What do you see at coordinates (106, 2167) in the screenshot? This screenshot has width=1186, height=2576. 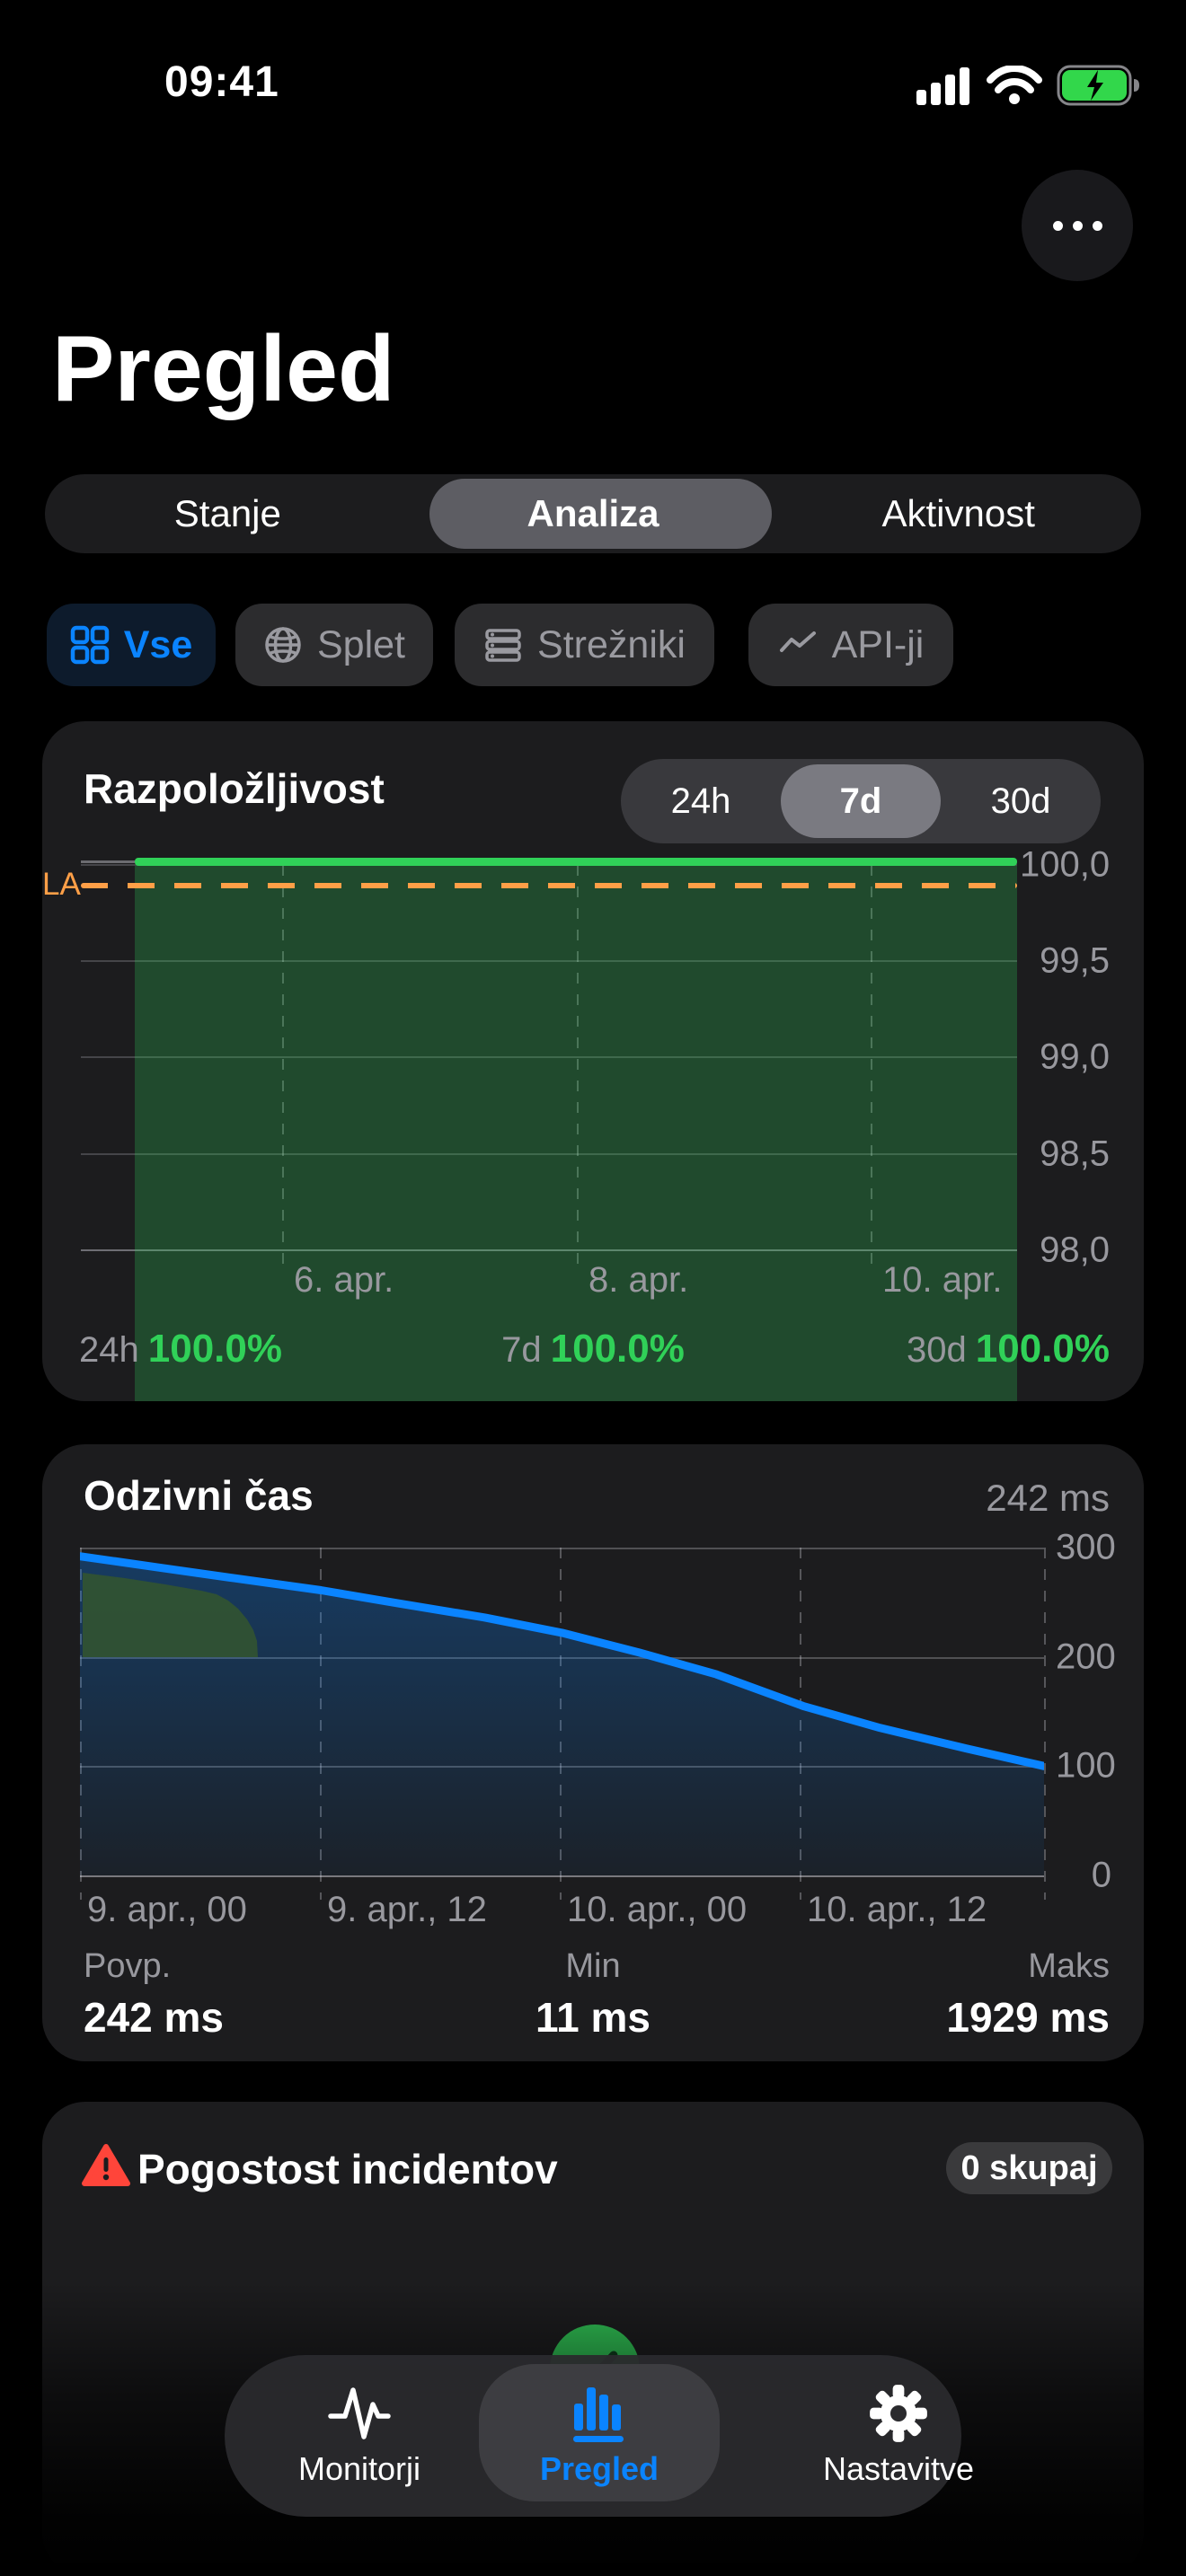 I see `warning-triangle-icon` at bounding box center [106, 2167].